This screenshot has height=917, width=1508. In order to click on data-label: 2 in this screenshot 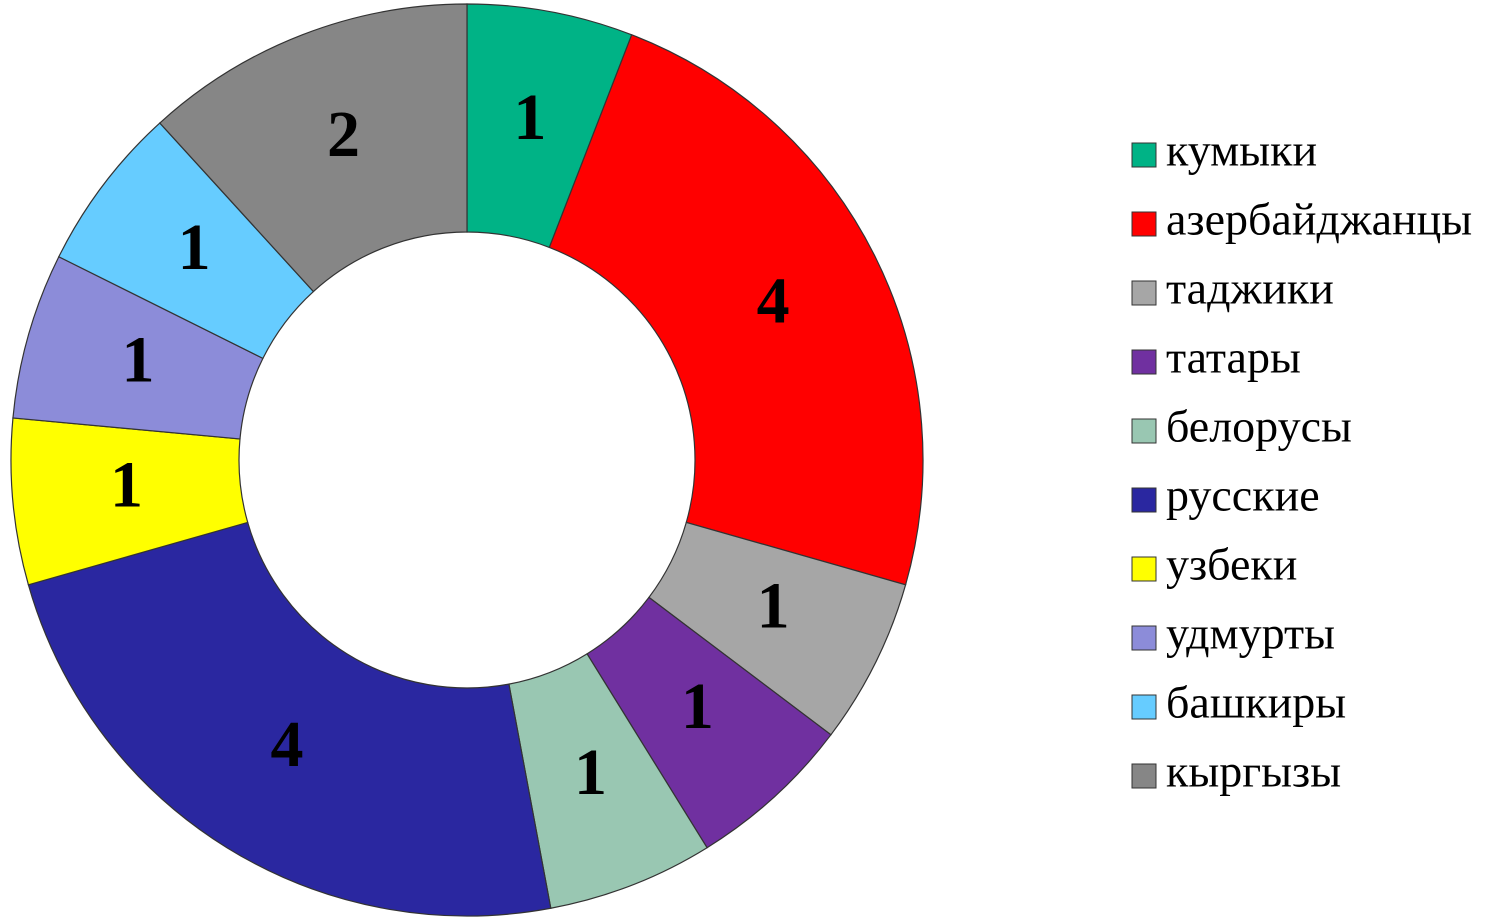, I will do `click(343, 134)`.